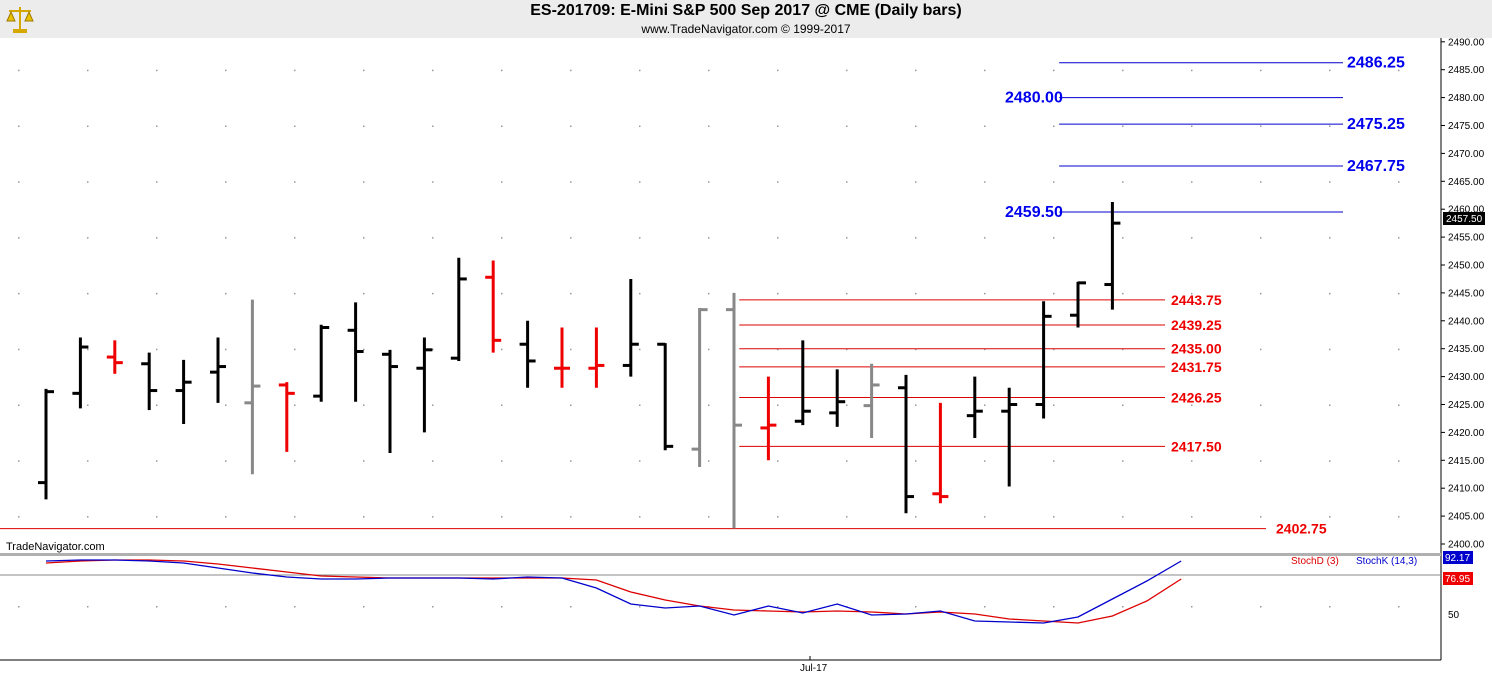 This screenshot has width=1492, height=677. I want to click on price-tick-label: 2485.00, so click(1466, 70).